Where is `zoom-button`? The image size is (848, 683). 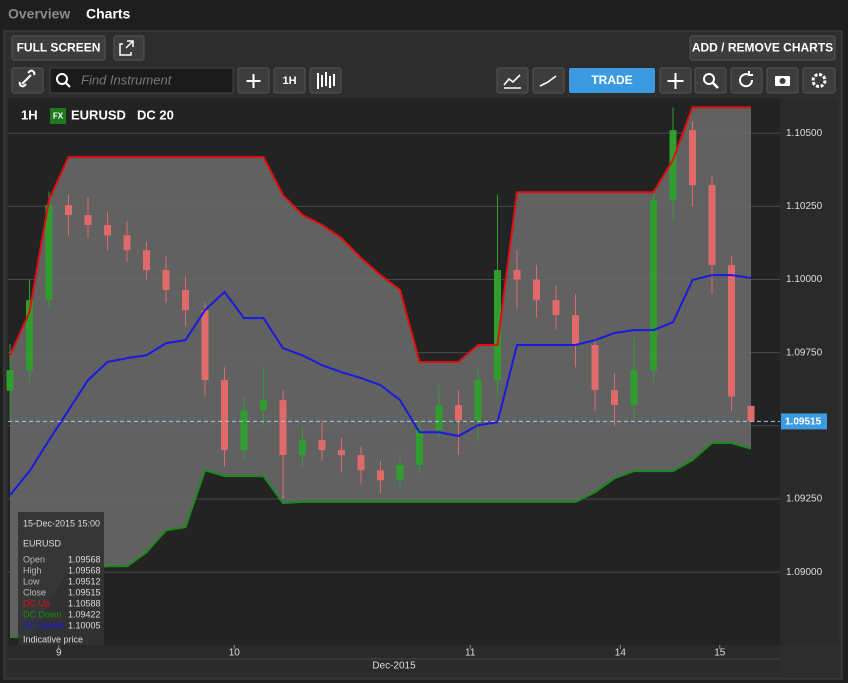
zoom-button is located at coordinates (710, 80).